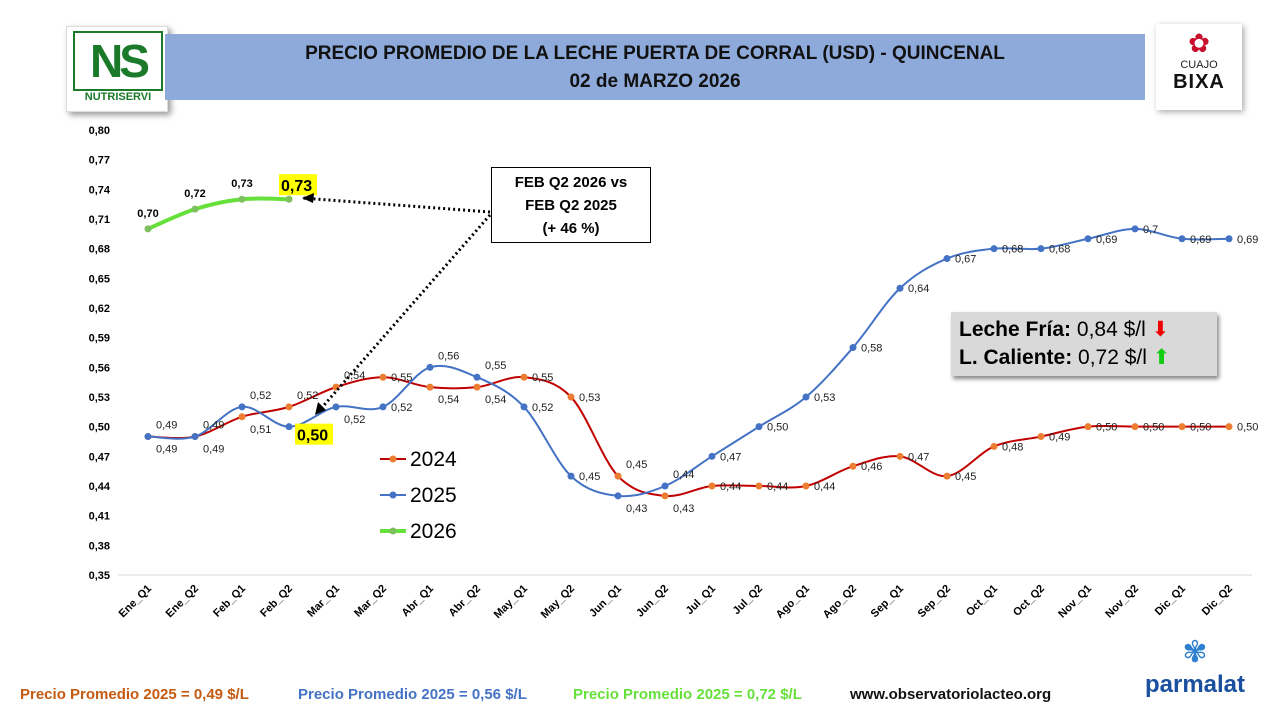  Describe the element at coordinates (289, 199) in the screenshot. I see `data-point-2026` at that location.